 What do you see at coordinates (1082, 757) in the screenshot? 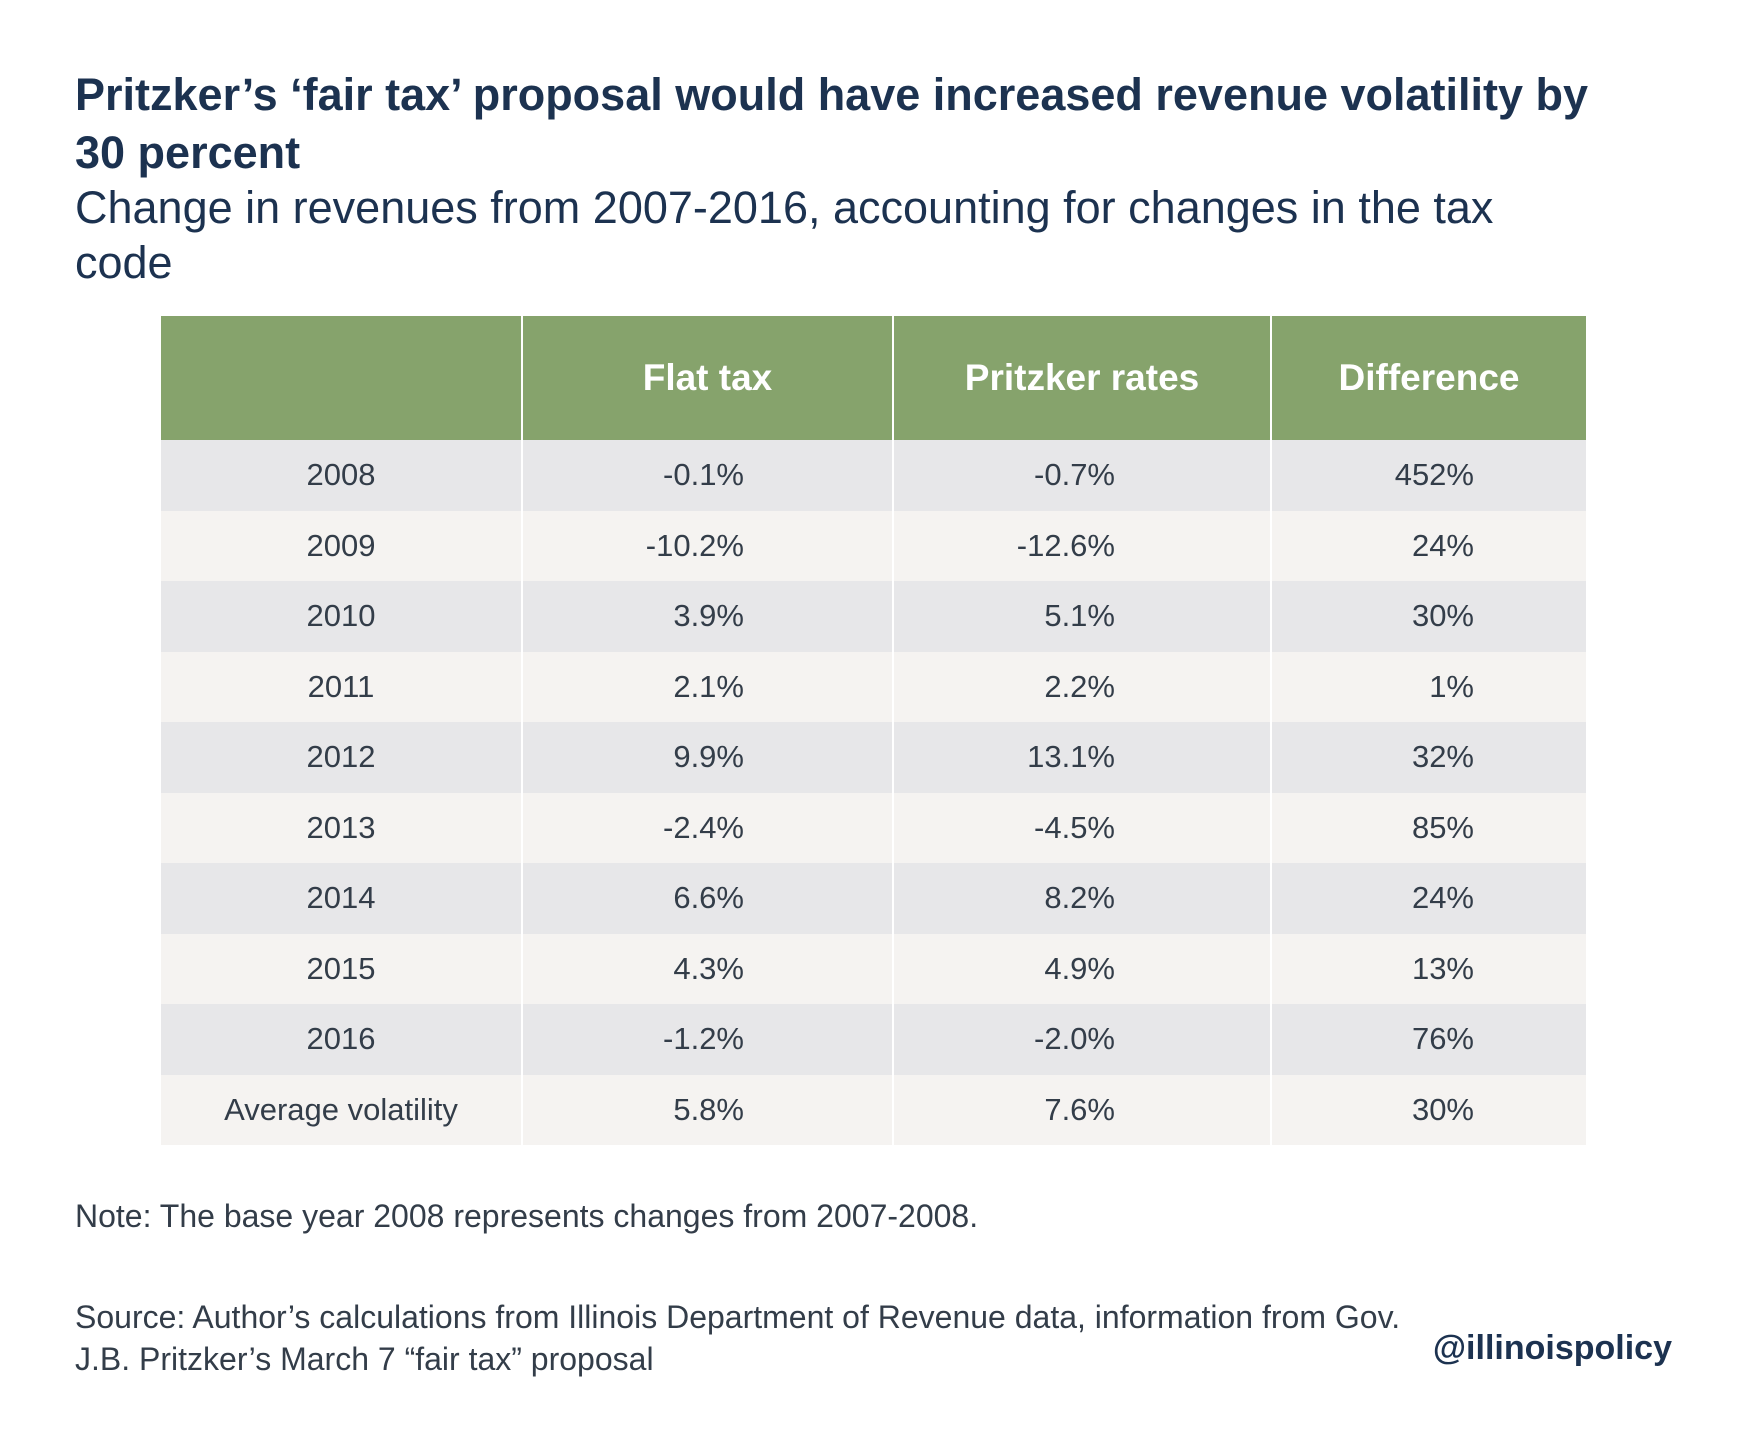
I see `pritzker-rate-value: 13.1%` at bounding box center [1082, 757].